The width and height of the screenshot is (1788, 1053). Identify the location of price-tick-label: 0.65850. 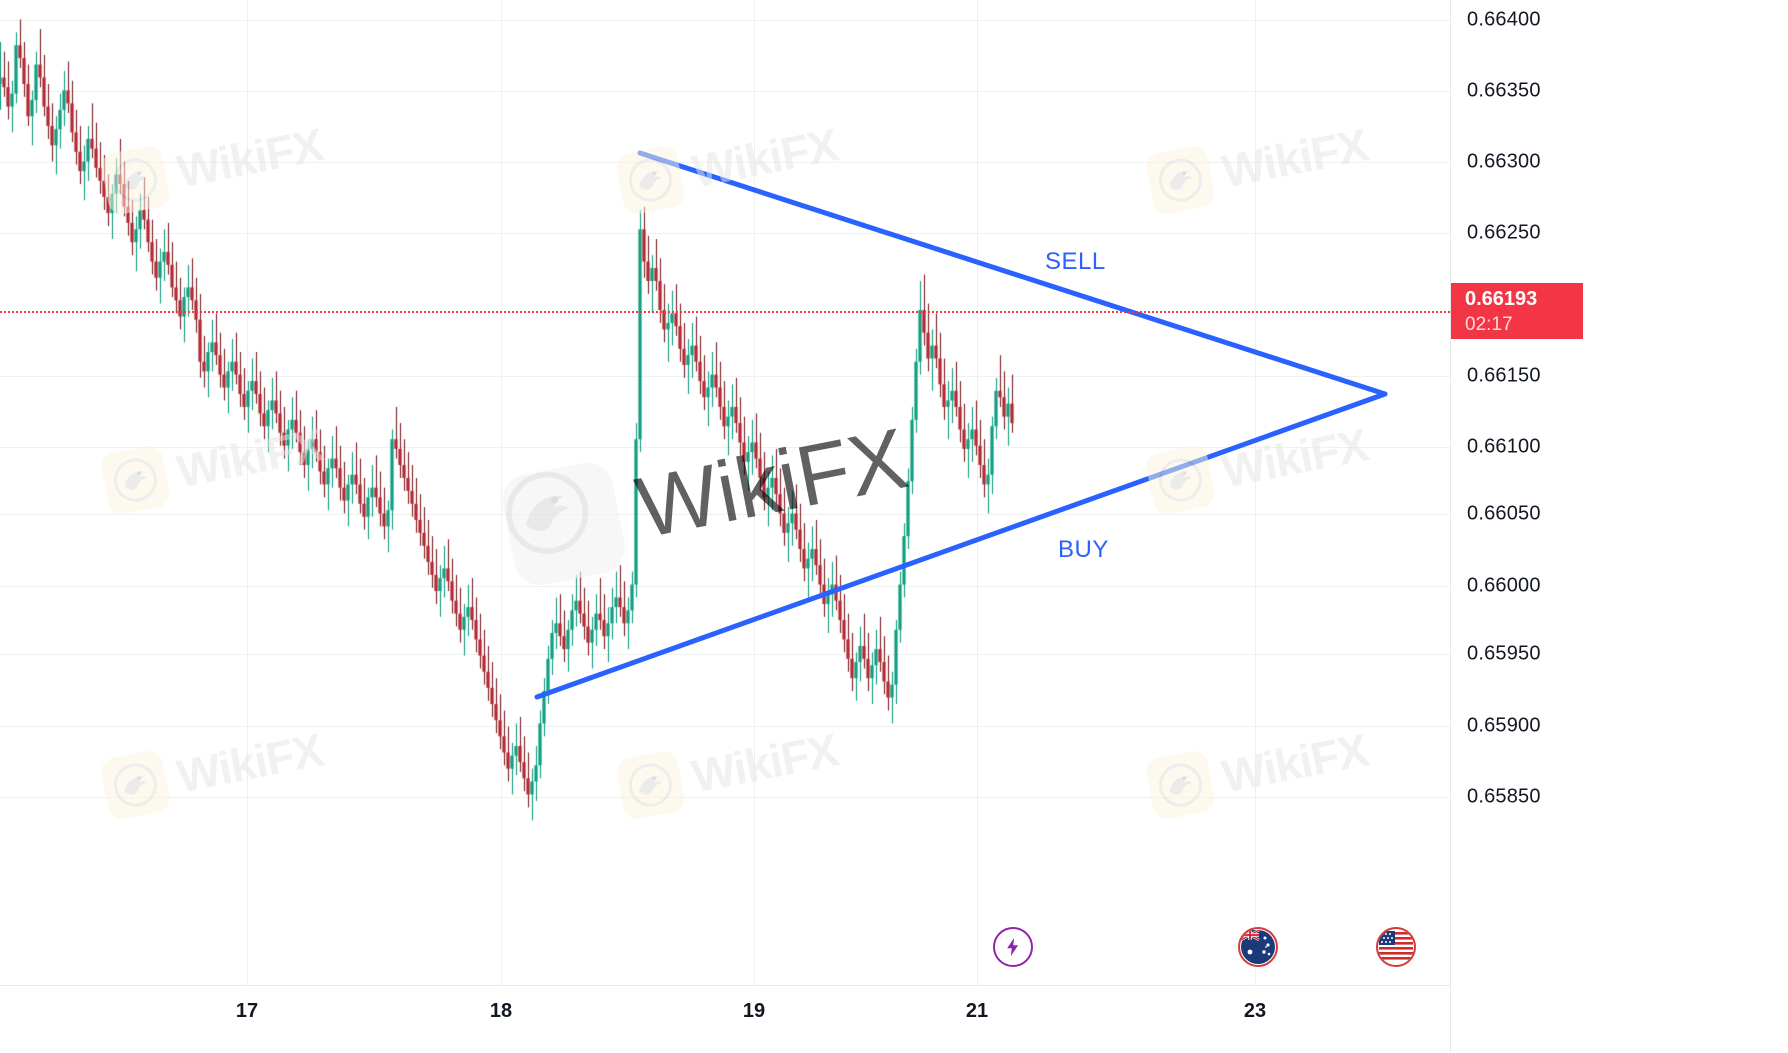
(1504, 796).